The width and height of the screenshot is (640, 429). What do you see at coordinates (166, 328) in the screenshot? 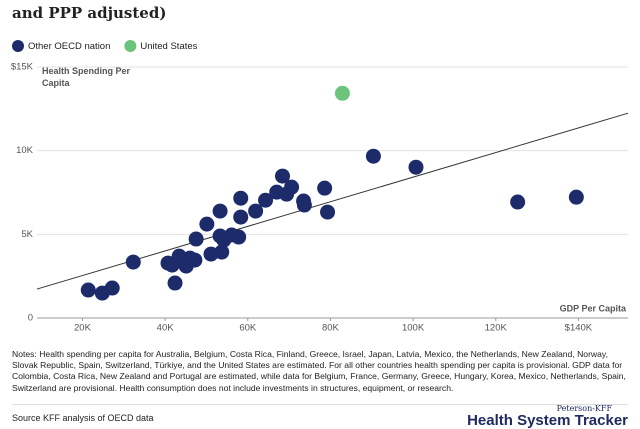
I see `x-tick-label: 40K` at bounding box center [166, 328].